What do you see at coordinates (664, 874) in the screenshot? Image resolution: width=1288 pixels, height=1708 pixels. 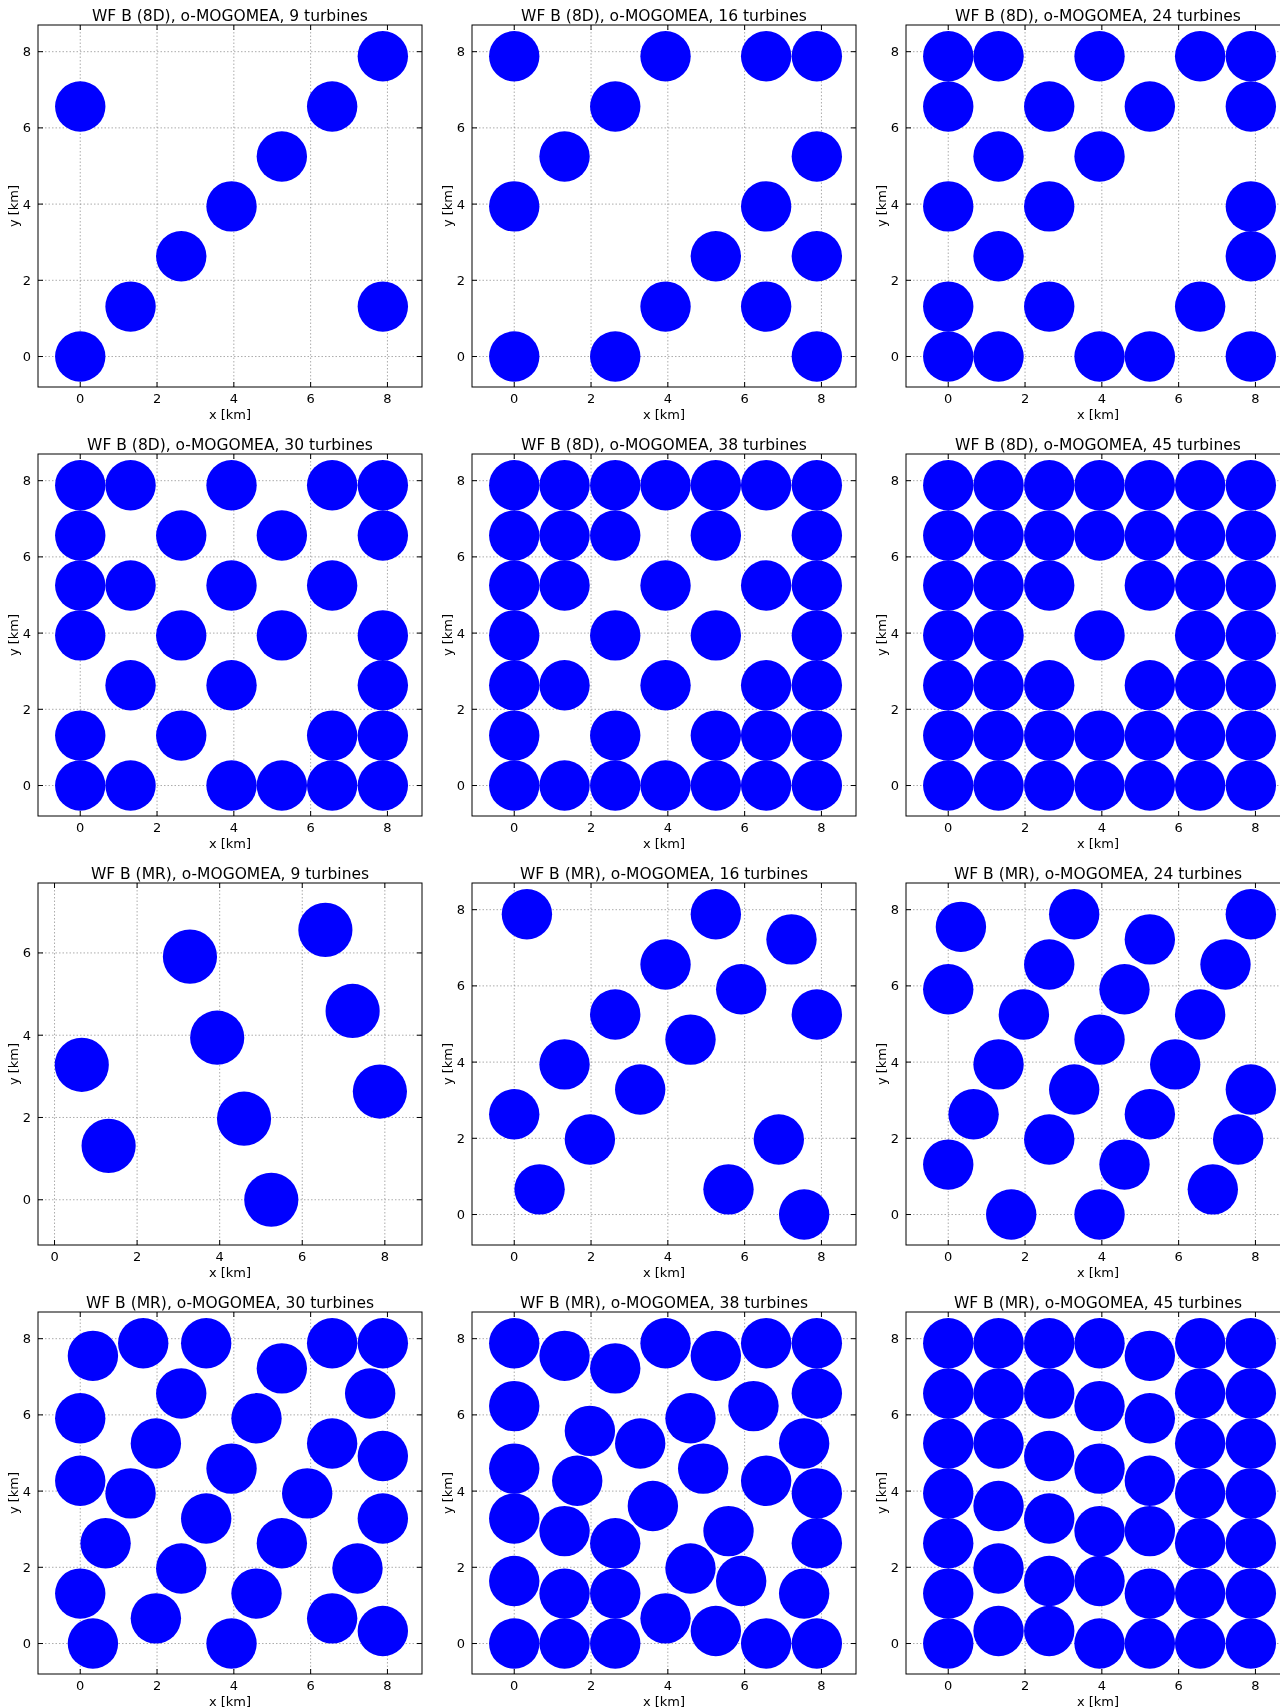 I see `chart-title: WF B (MR), o-MOGOMEA, 16 turbines` at bounding box center [664, 874].